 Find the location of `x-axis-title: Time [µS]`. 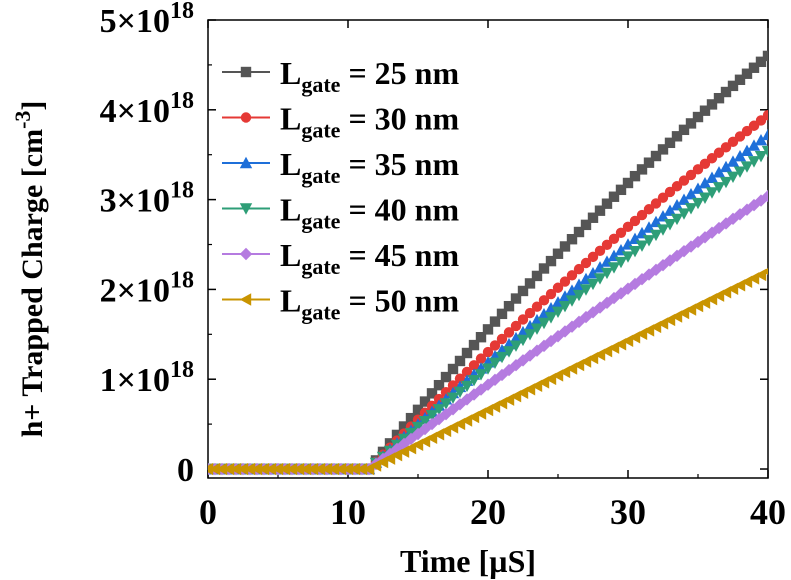

x-axis-title: Time [µS] is located at coordinates (468, 561).